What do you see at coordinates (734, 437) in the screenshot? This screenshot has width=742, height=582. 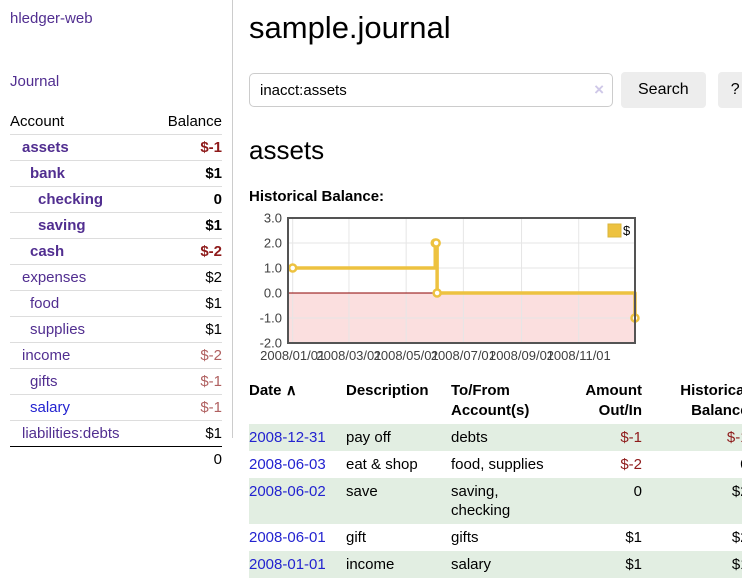 I see `transaction-balance: $-1` at bounding box center [734, 437].